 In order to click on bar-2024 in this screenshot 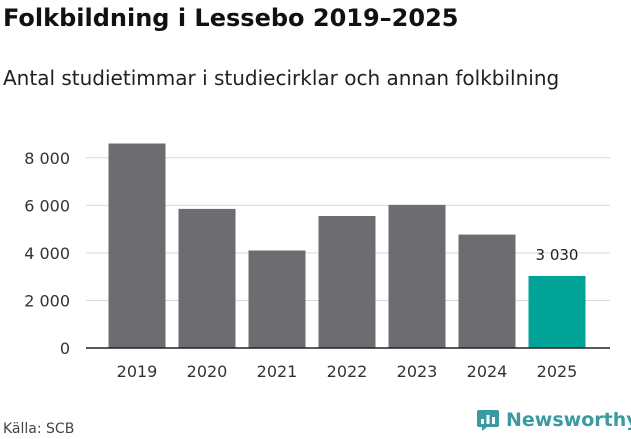, I will do `click(487, 291)`.